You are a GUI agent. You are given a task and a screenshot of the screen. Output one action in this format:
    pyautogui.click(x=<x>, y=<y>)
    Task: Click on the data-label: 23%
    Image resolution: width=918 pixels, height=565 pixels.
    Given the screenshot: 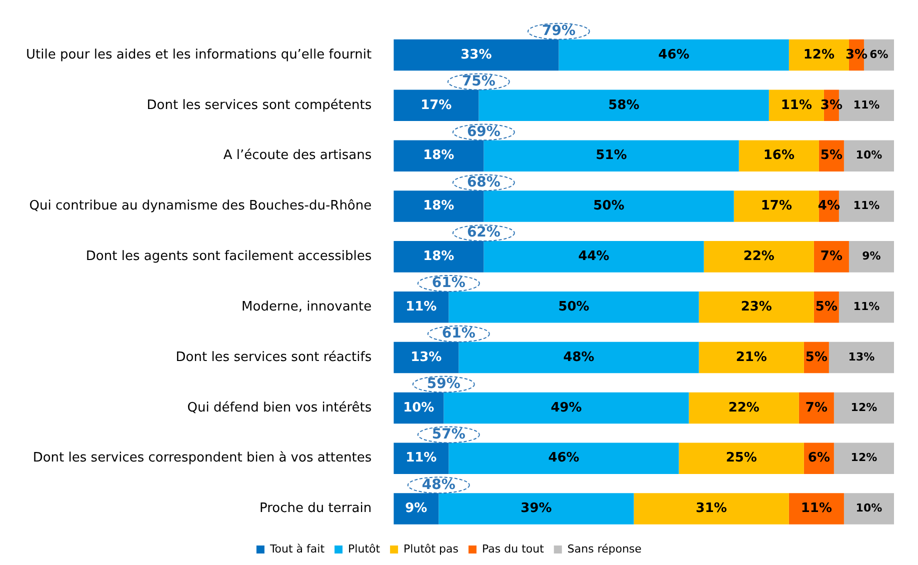 What is the action you would take?
    pyautogui.click(x=756, y=306)
    